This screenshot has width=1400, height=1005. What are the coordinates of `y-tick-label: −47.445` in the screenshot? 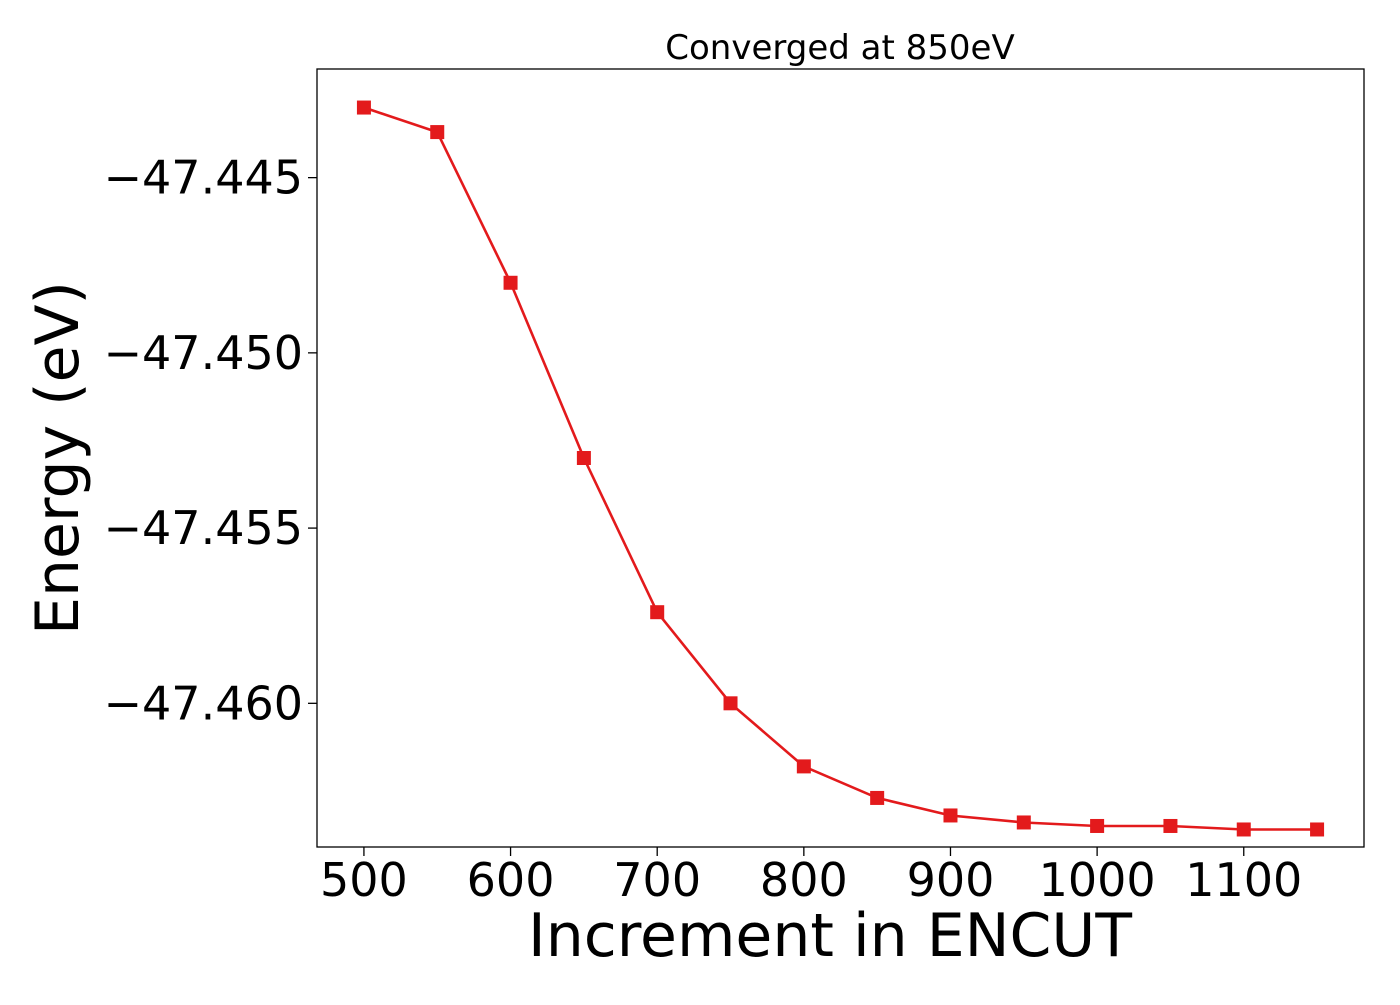 It's located at (204, 178).